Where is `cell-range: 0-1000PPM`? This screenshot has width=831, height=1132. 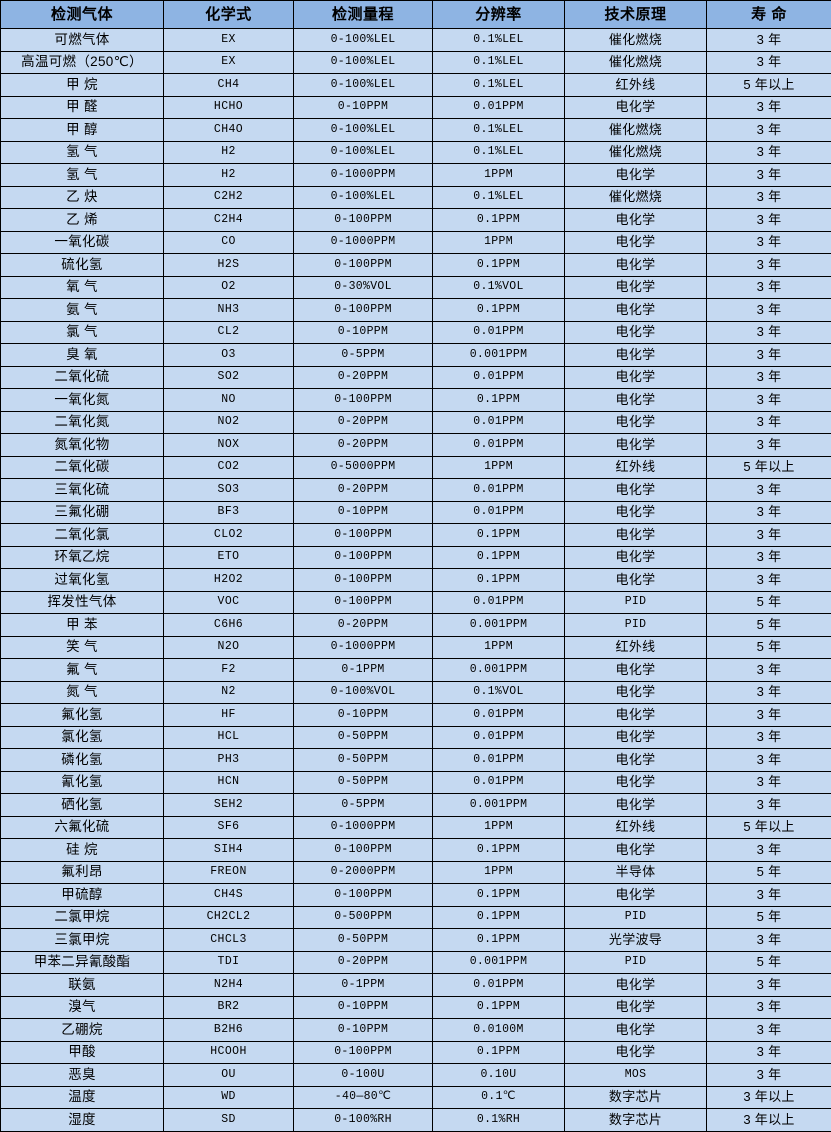 cell-range: 0-1000PPM is located at coordinates (363, 242).